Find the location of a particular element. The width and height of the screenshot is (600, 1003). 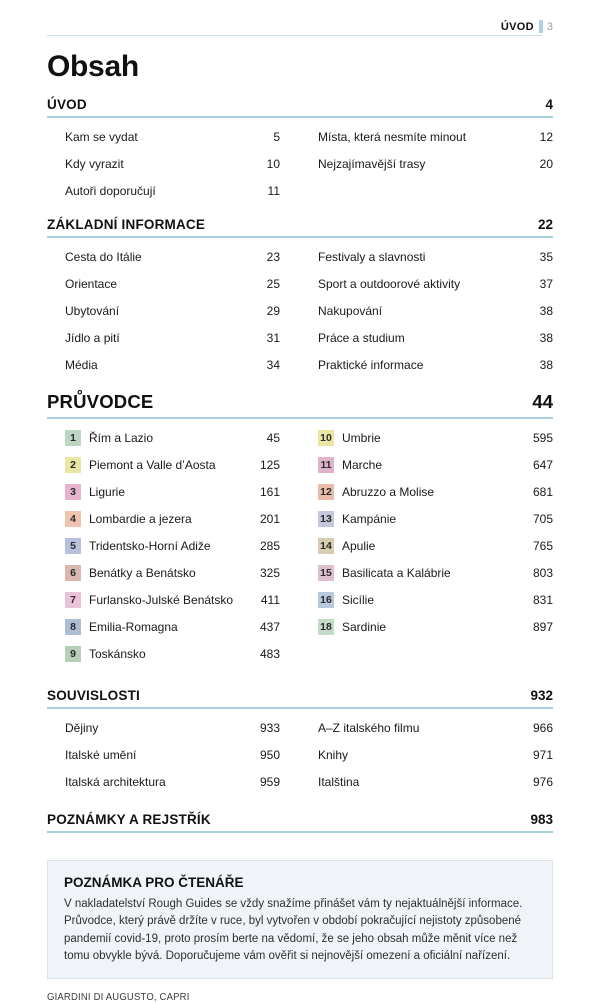

chapter-number-chip: 13 is located at coordinates (326, 518).